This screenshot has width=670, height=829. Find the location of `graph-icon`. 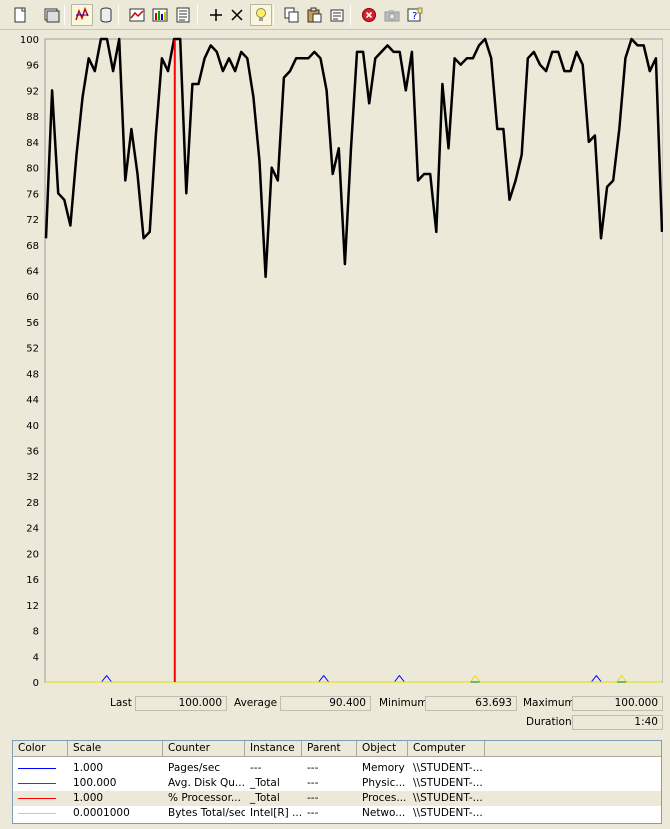

graph-icon is located at coordinates (137, 15).